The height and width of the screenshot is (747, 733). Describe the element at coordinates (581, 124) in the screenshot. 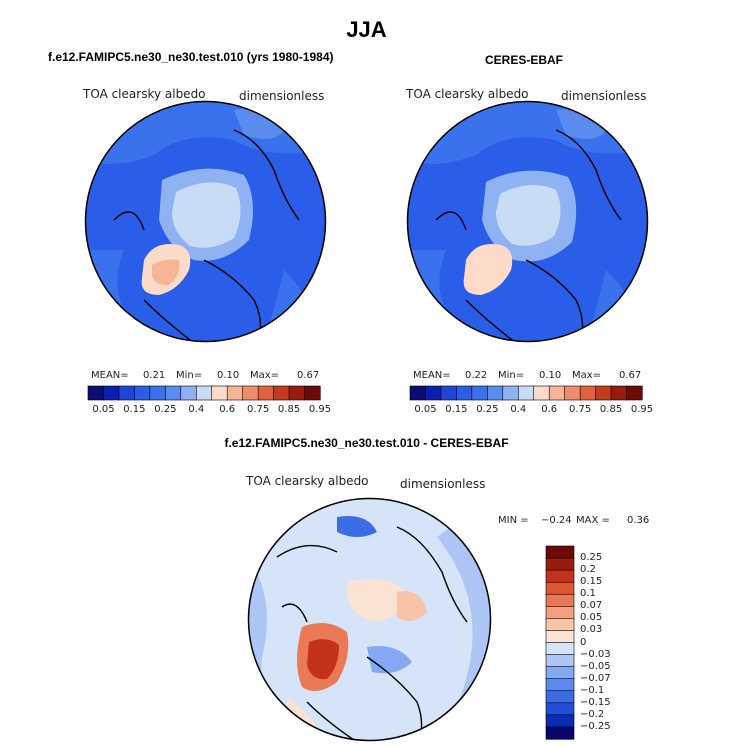

I see `obs-field-patch-ne` at that location.